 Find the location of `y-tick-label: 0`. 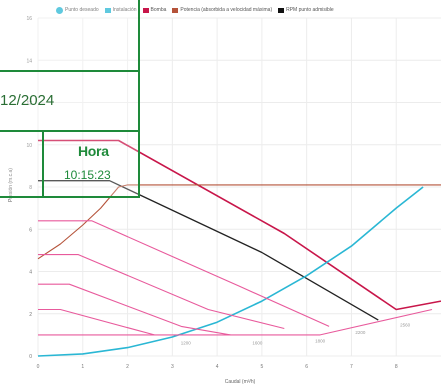

y-tick-label: 0 is located at coordinates (30, 357).